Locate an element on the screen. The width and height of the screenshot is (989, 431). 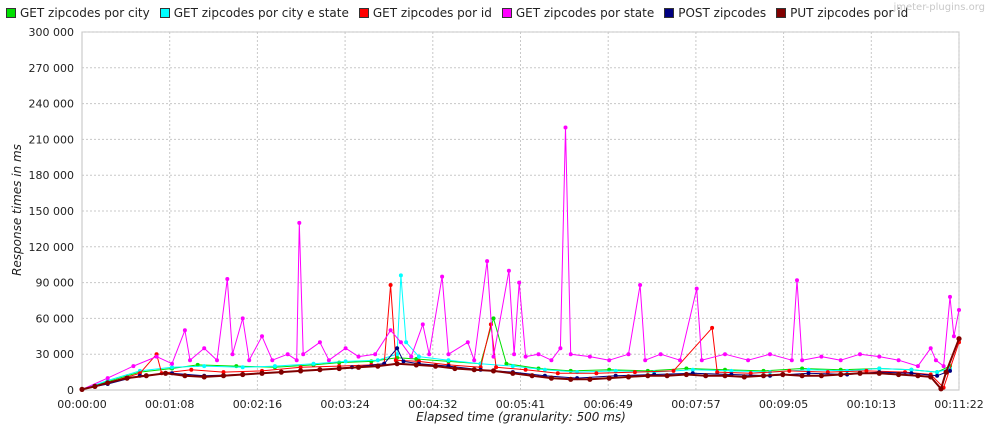
legend-label: GET zipcodes por id is located at coordinates (432, 13).